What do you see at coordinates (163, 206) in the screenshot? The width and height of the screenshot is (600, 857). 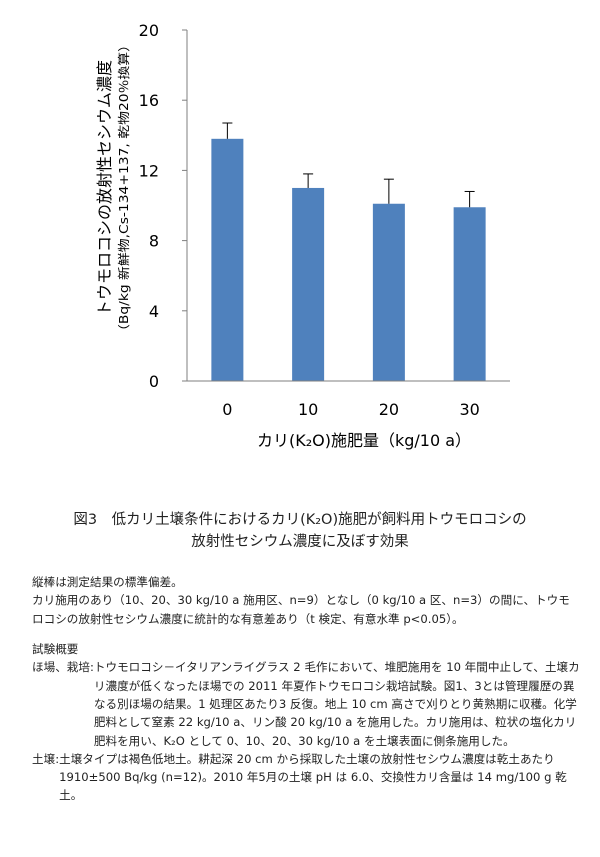 I see `y-axis: 0 4 8 12 16 20` at bounding box center [163, 206].